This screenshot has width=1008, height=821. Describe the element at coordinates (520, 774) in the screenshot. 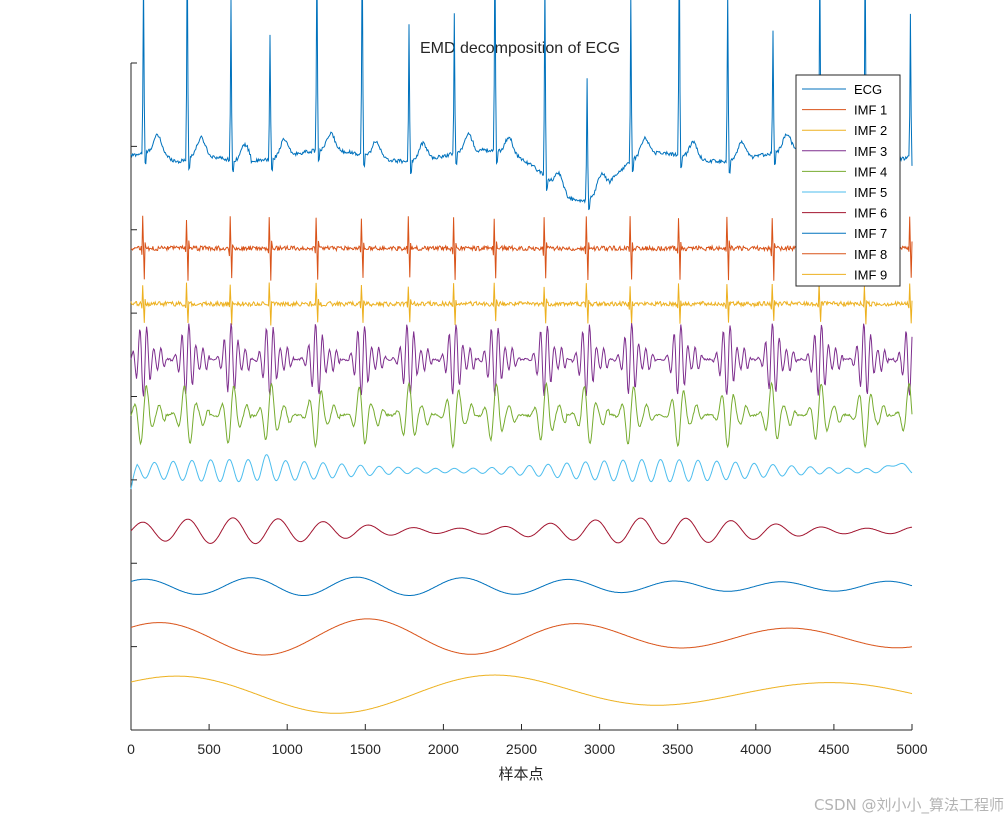

I see `x-axis-label: 样本点` at that location.